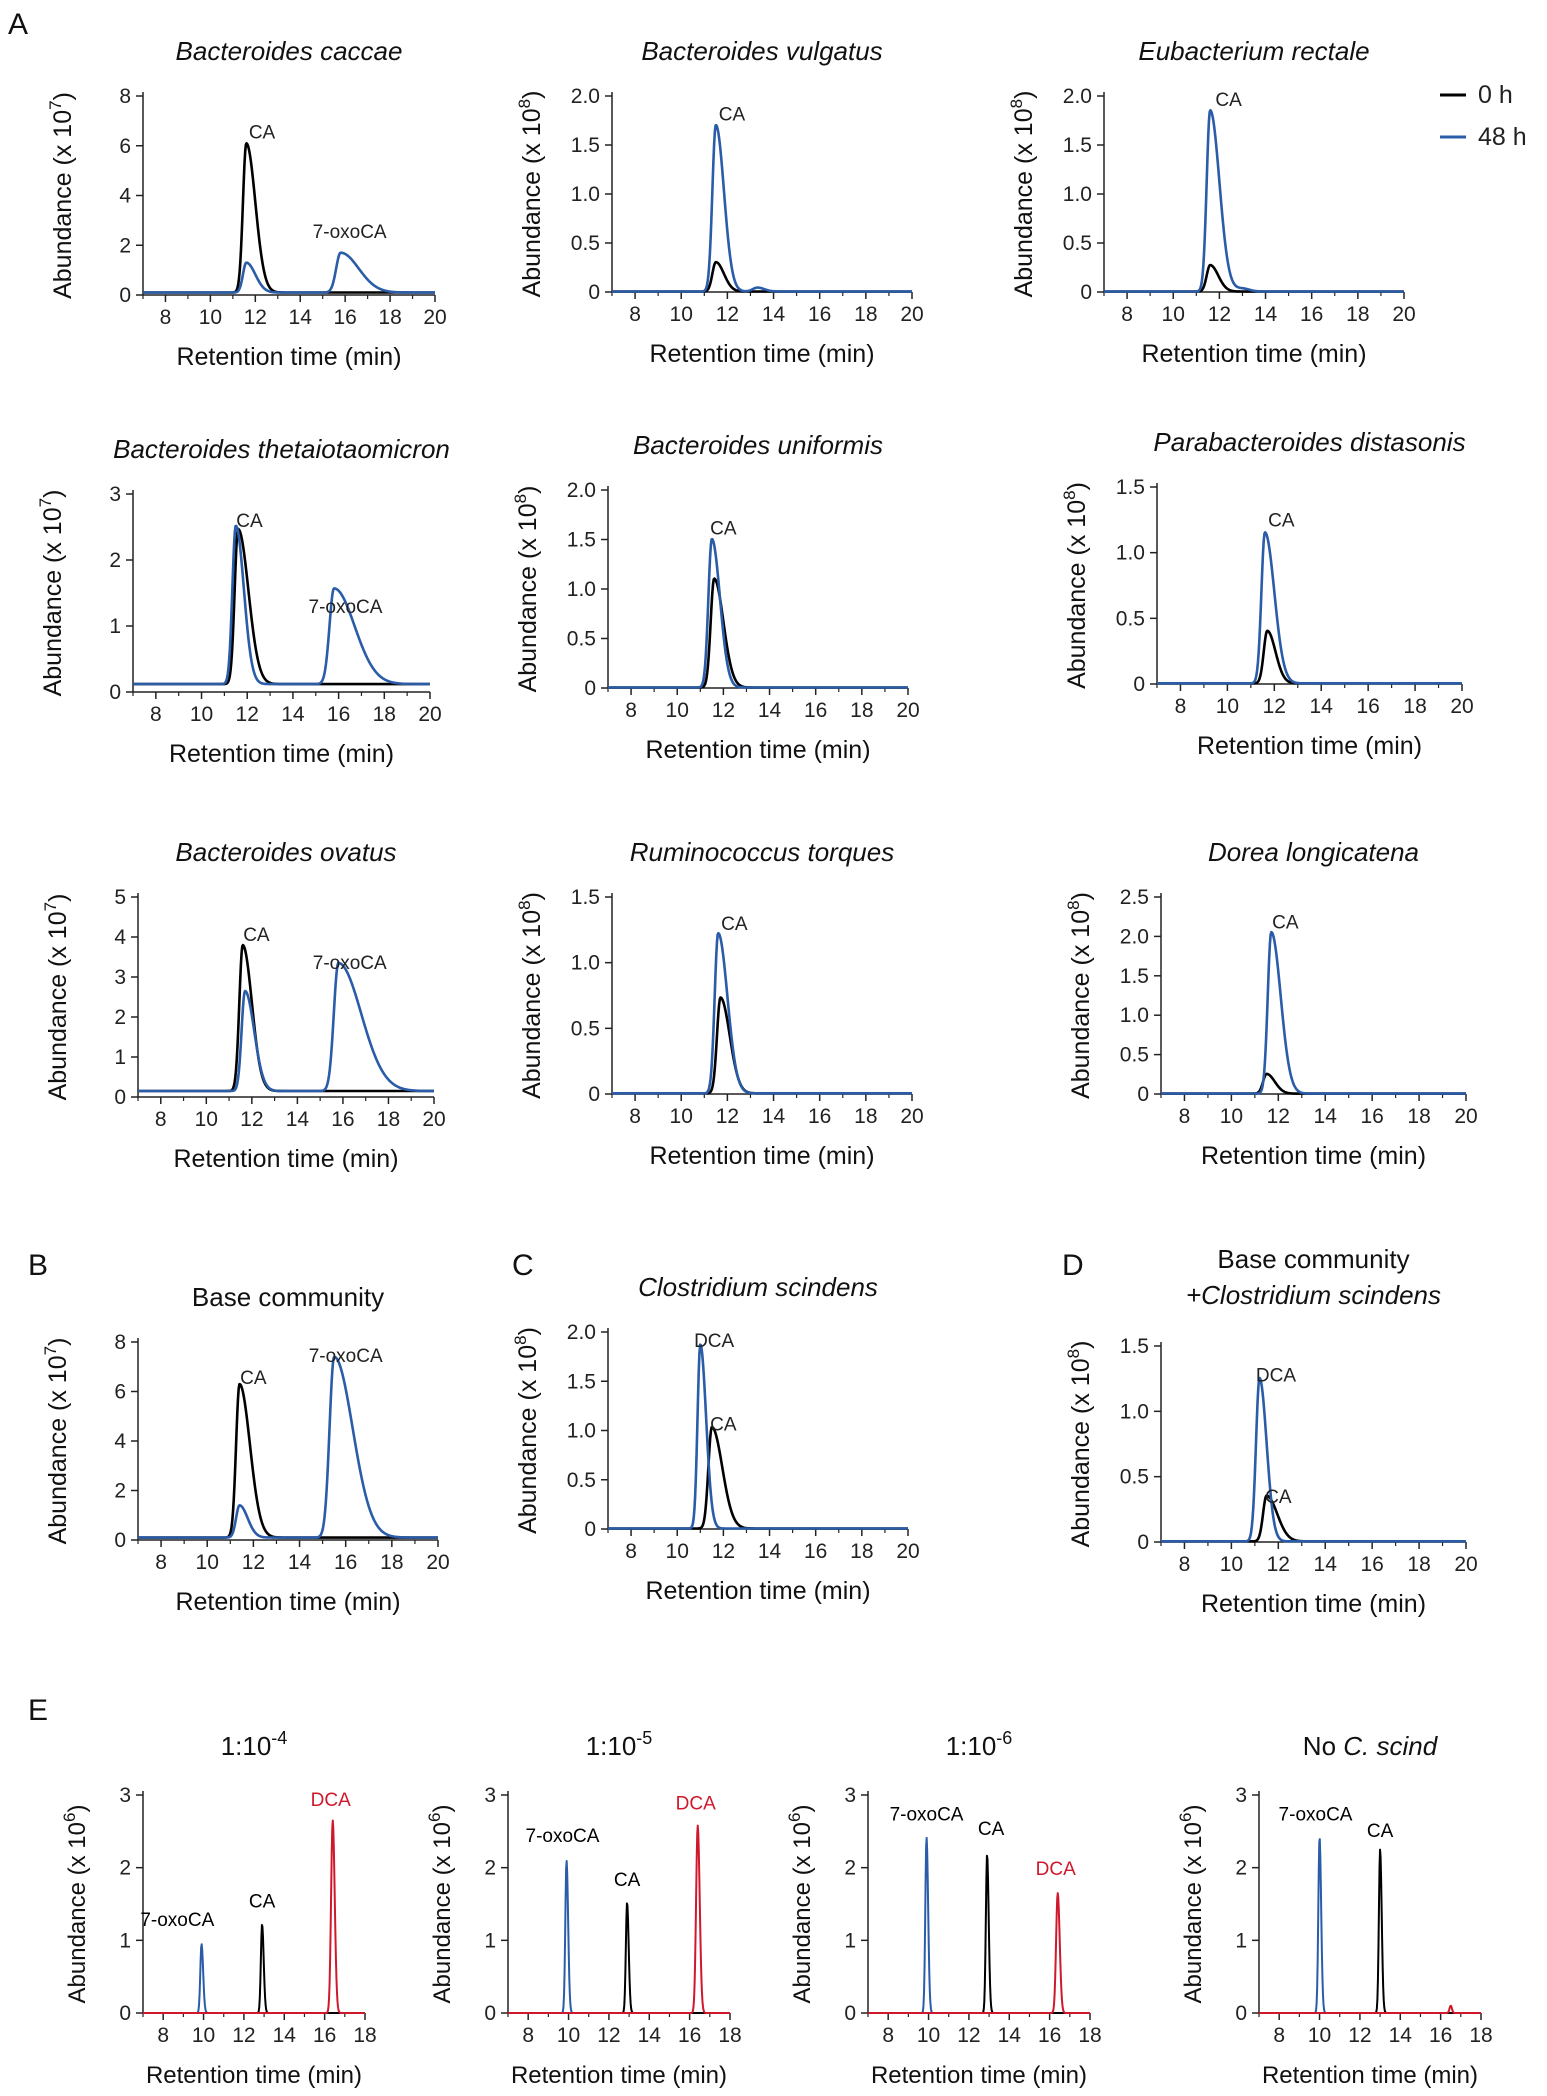 The width and height of the screenshot is (1547, 2096). Describe the element at coordinates (125, 245) in the screenshot. I see `y-tick-label: 2` at that location.